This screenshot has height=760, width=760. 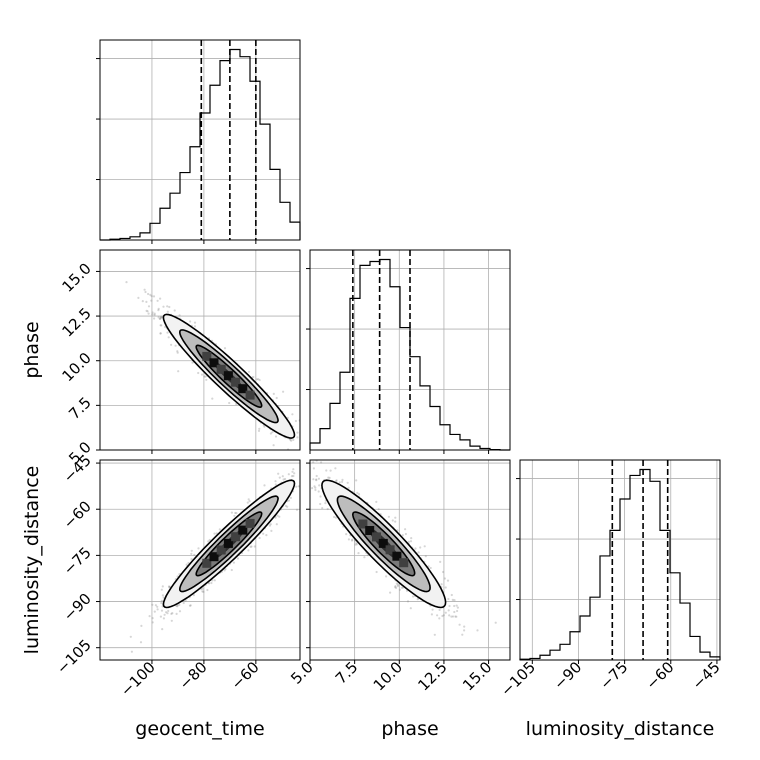 I want to click on panel-geocent_time-vs-phase, so click(x=204, y=350).